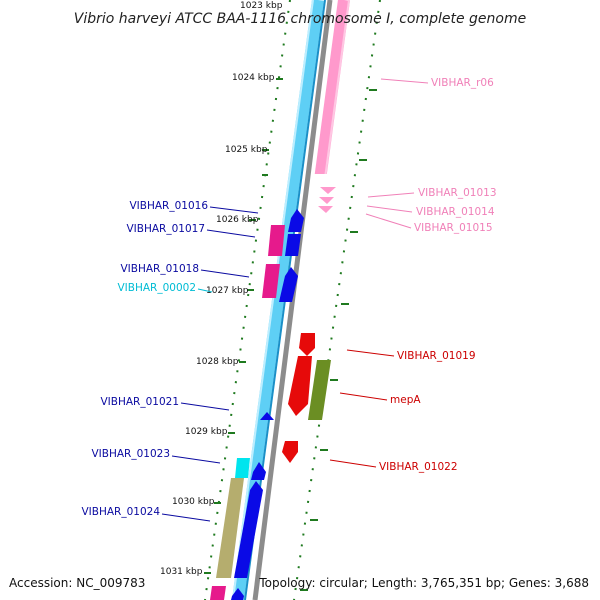  I want to click on gene-label: VIBHAR_01017, so click(165, 229).